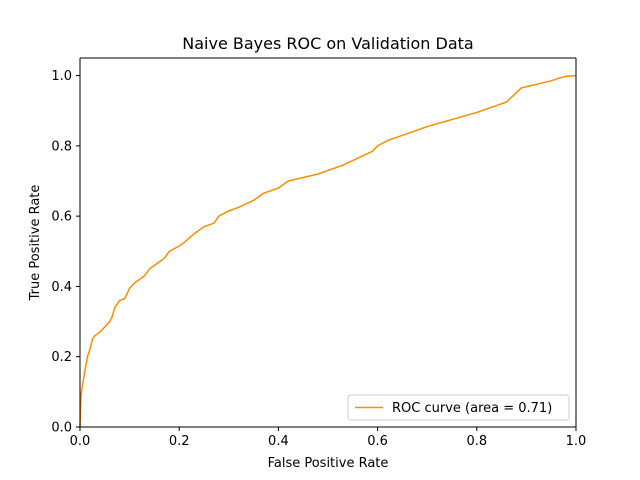 The width and height of the screenshot is (640, 480). Describe the element at coordinates (35, 243) in the screenshot. I see `y-axis-label: True Positive Rate` at that location.